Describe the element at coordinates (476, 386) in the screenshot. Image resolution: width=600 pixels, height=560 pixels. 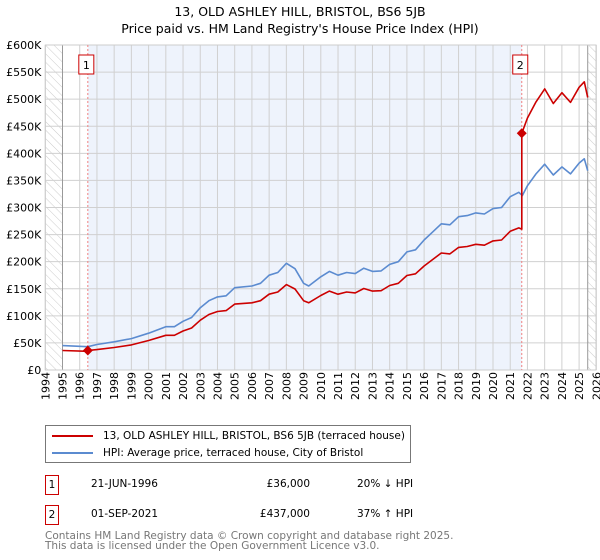
I see `x-tick-label: 2019` at that location.